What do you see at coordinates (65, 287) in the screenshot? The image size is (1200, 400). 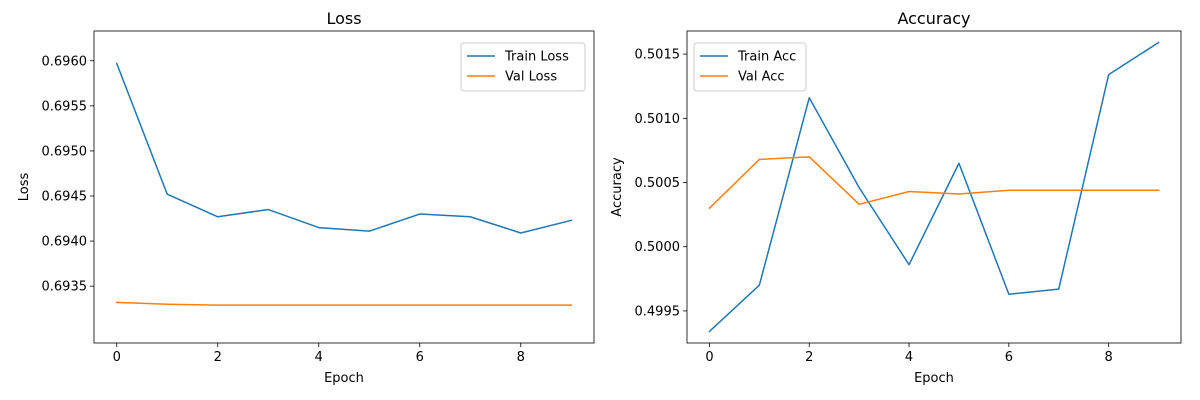 I see `loss-y-tick-label: 0.6935` at bounding box center [65, 287].